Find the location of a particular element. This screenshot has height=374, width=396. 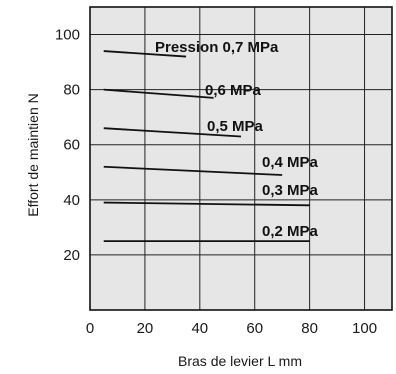

x-axis-title: Bras de levier L mm is located at coordinates (240, 361).